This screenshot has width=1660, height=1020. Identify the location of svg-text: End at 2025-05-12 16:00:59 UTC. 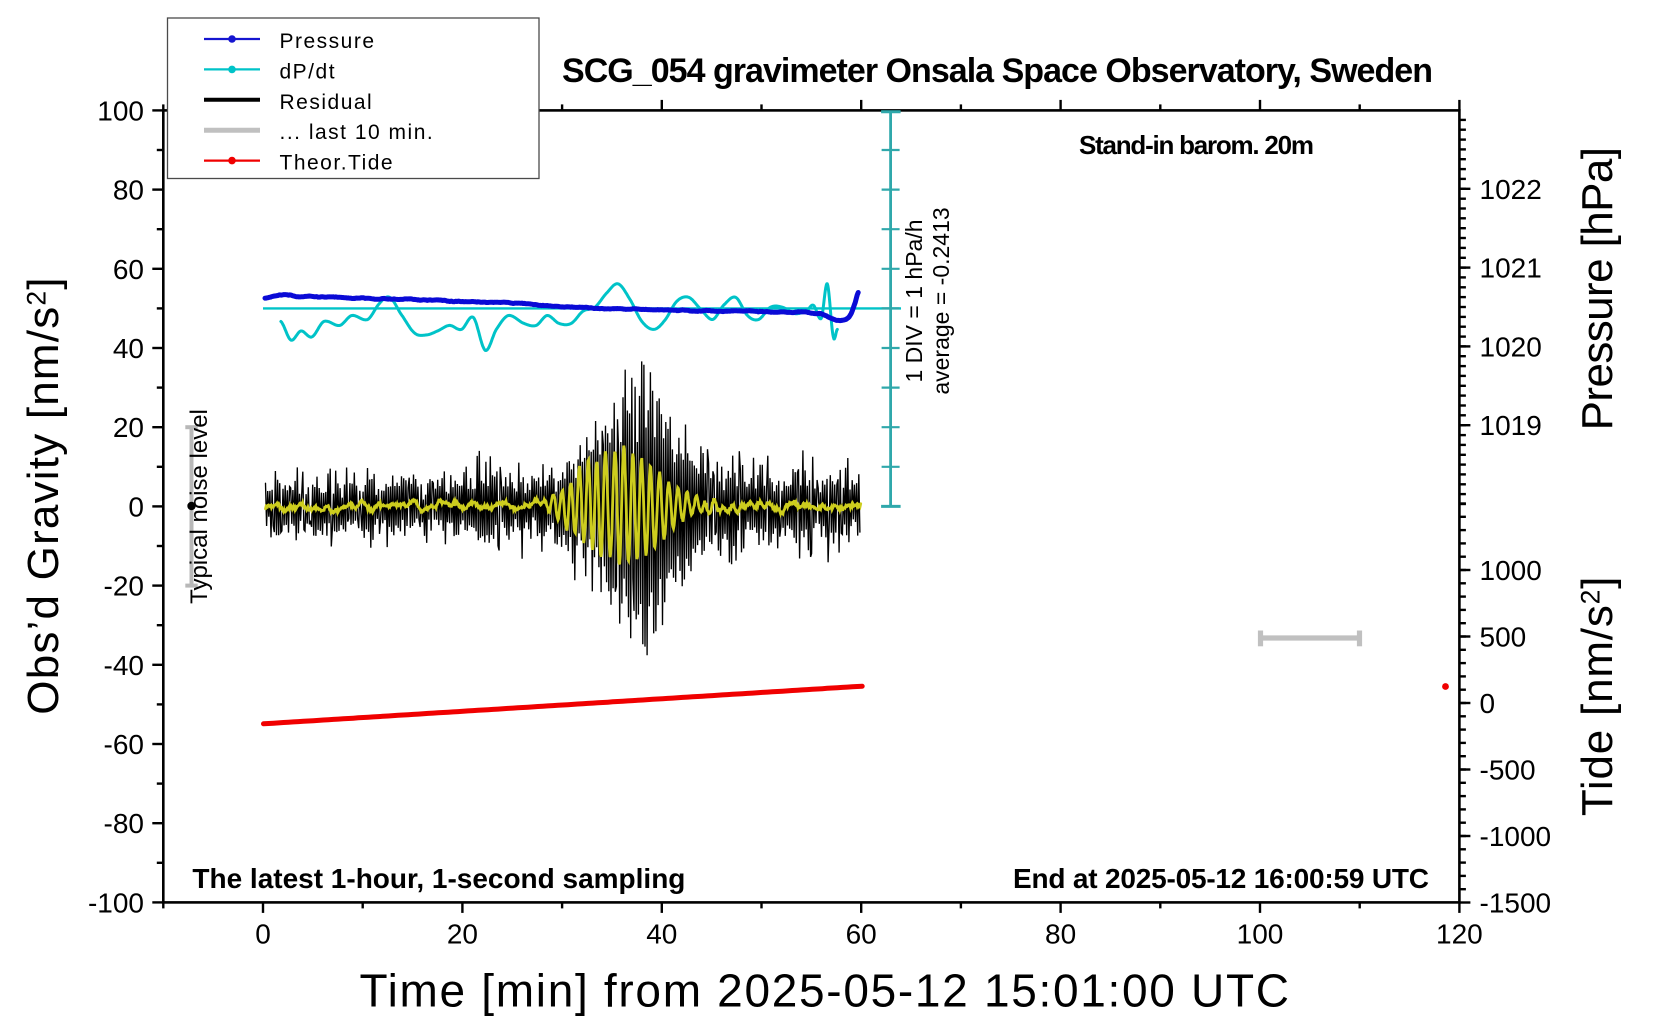
(1221, 878).